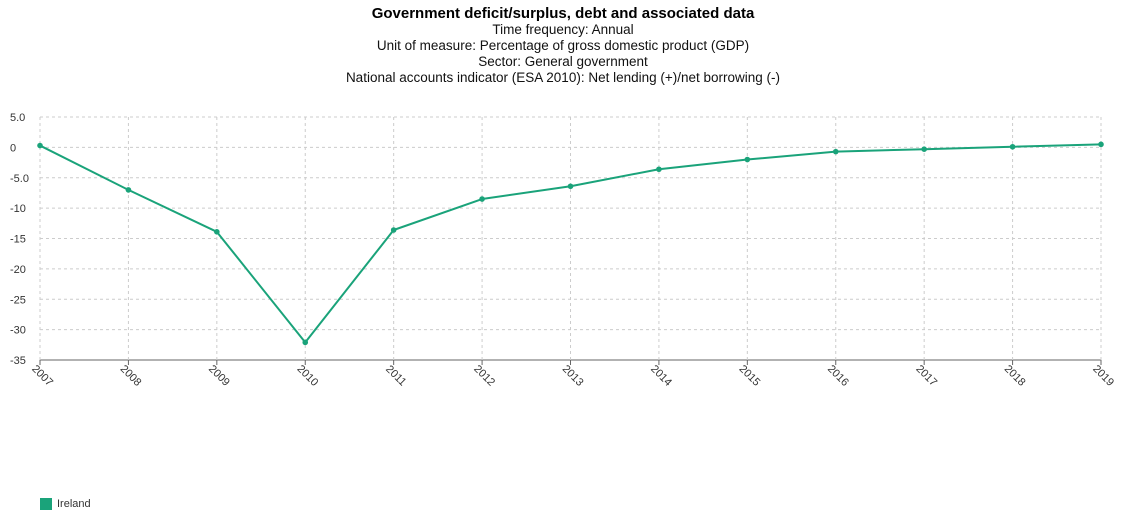 The width and height of the screenshot is (1126, 512). I want to click on y-tick-label: -25, so click(18, 300).